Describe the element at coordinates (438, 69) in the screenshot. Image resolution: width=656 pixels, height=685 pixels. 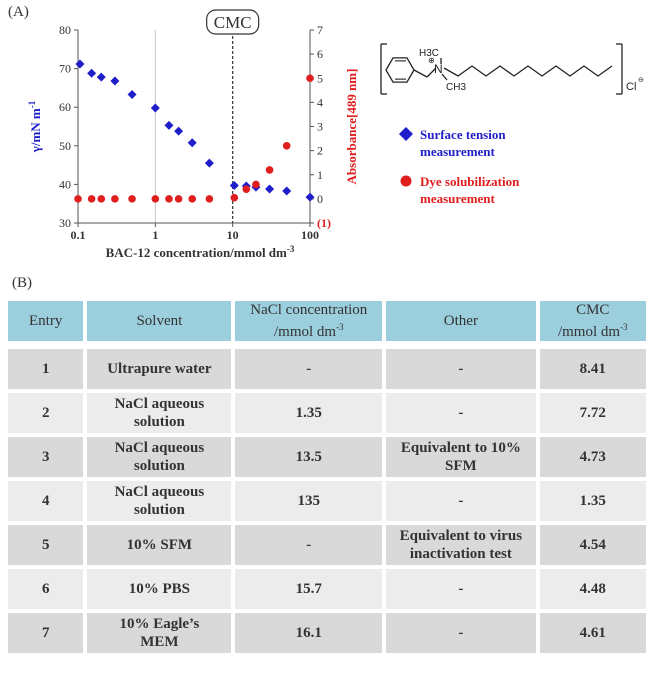
I see `nitrogen-atom: N` at that location.